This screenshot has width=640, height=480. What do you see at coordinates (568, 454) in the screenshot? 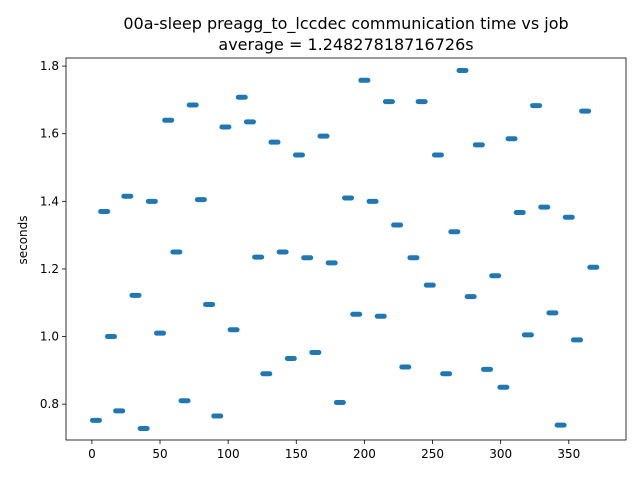
I see `x-tick-label: 350` at bounding box center [568, 454].